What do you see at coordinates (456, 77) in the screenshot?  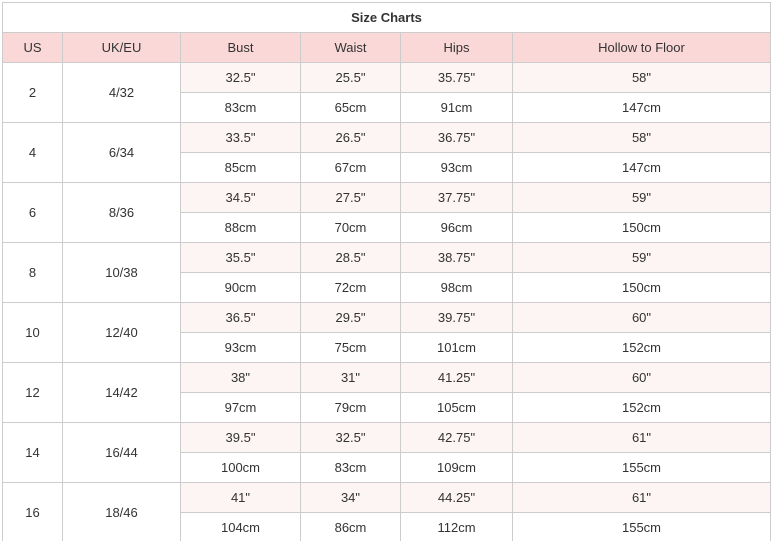 I see `cell-hips-inches: 35.75"` at bounding box center [456, 77].